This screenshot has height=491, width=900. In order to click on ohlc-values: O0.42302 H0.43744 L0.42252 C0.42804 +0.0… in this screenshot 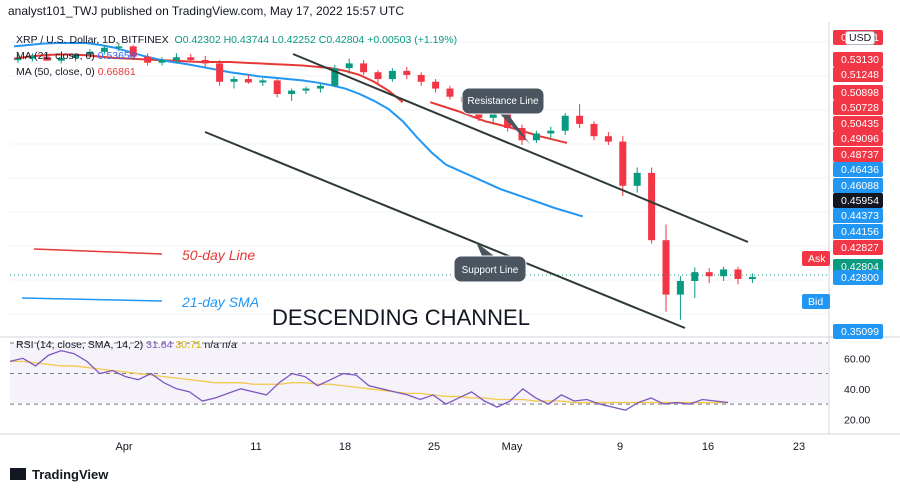, I will do `click(316, 40)`.